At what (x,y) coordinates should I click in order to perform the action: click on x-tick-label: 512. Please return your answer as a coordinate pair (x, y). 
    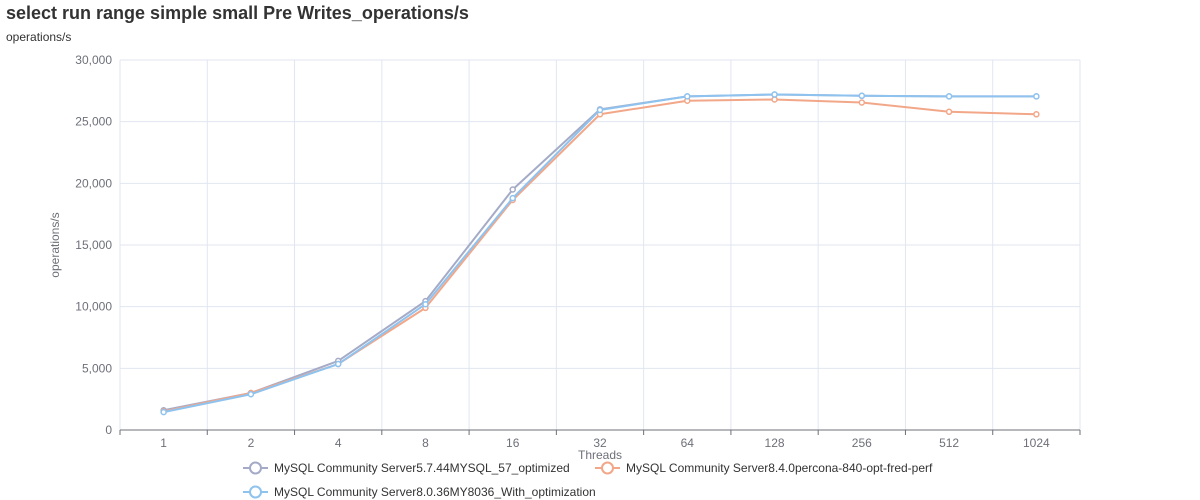
    Looking at the image, I should click on (949, 443).